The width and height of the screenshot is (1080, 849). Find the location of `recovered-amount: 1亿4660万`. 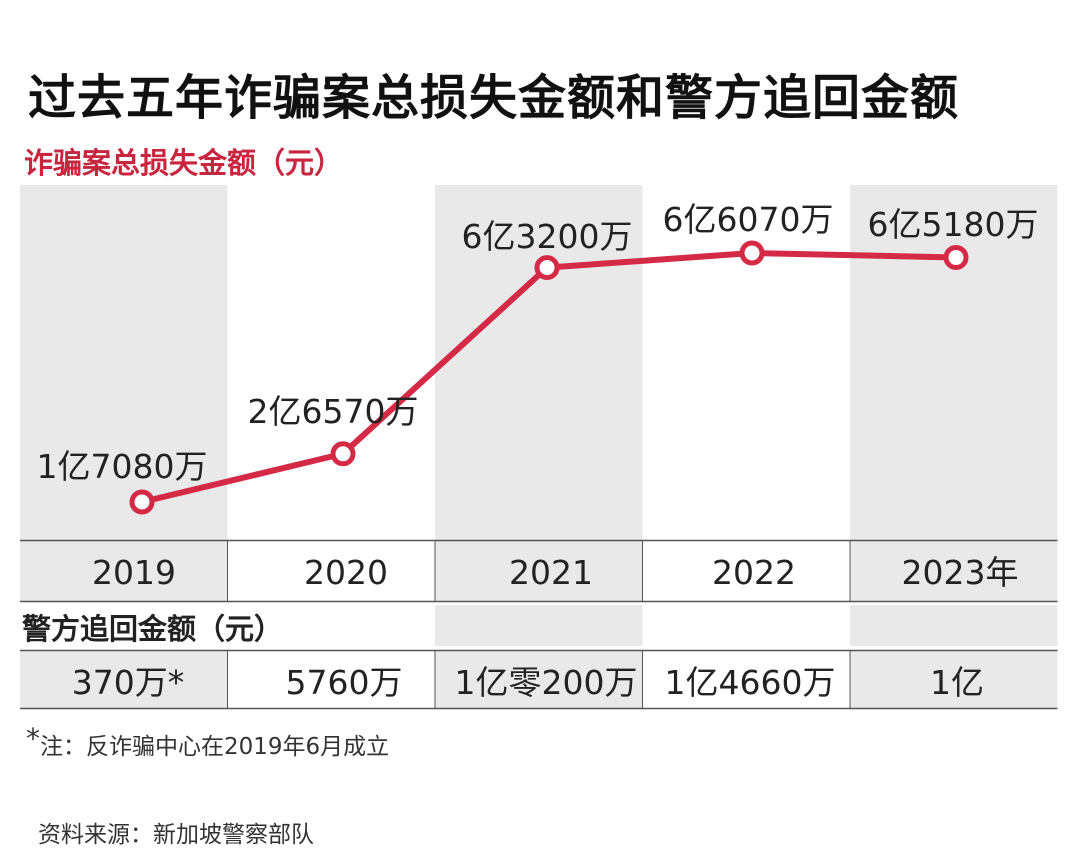

recovered-amount: 1亿4660万 is located at coordinates (750, 682).